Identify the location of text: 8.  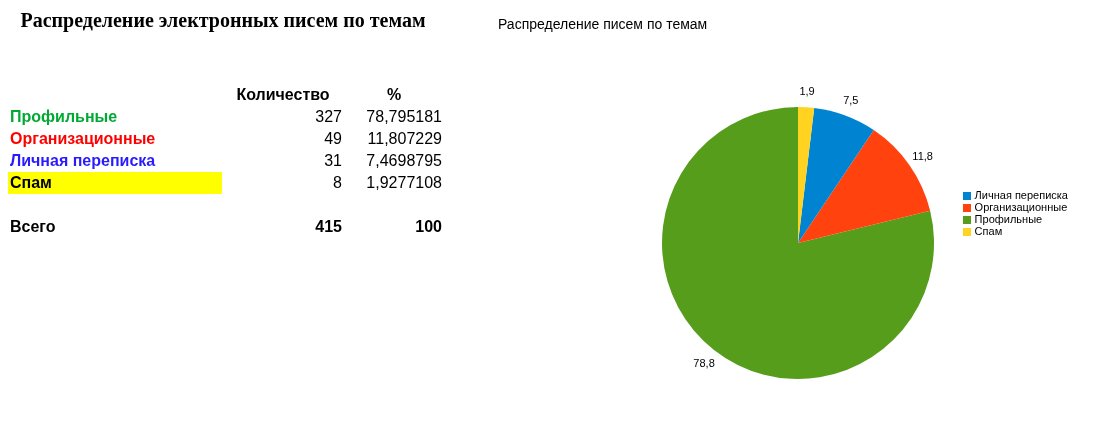
(337, 183).